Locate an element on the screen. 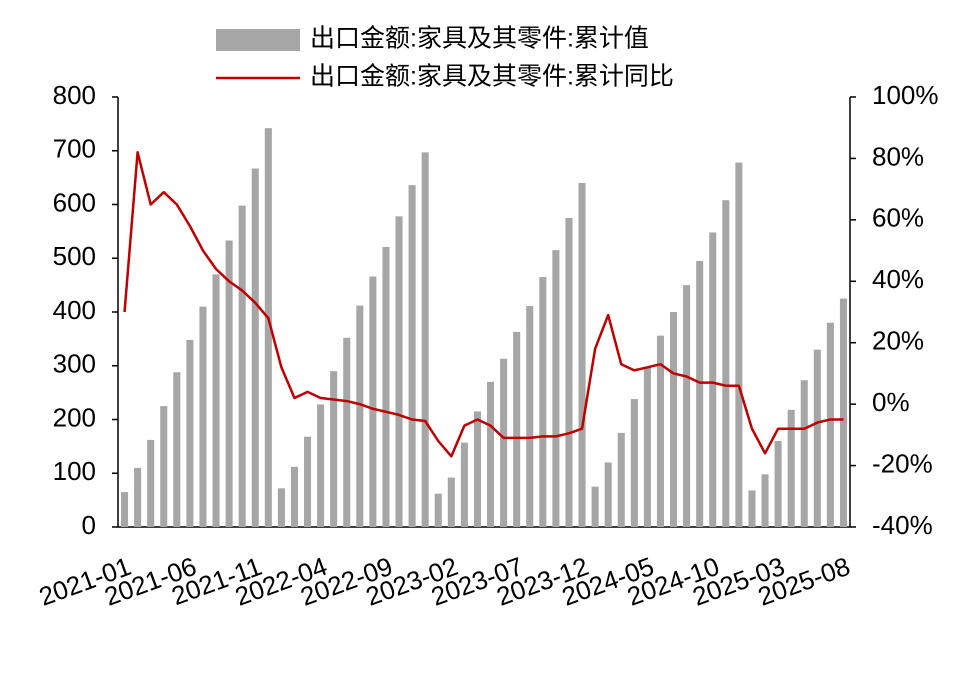  y2-tick-label: -20% is located at coordinates (902, 463).